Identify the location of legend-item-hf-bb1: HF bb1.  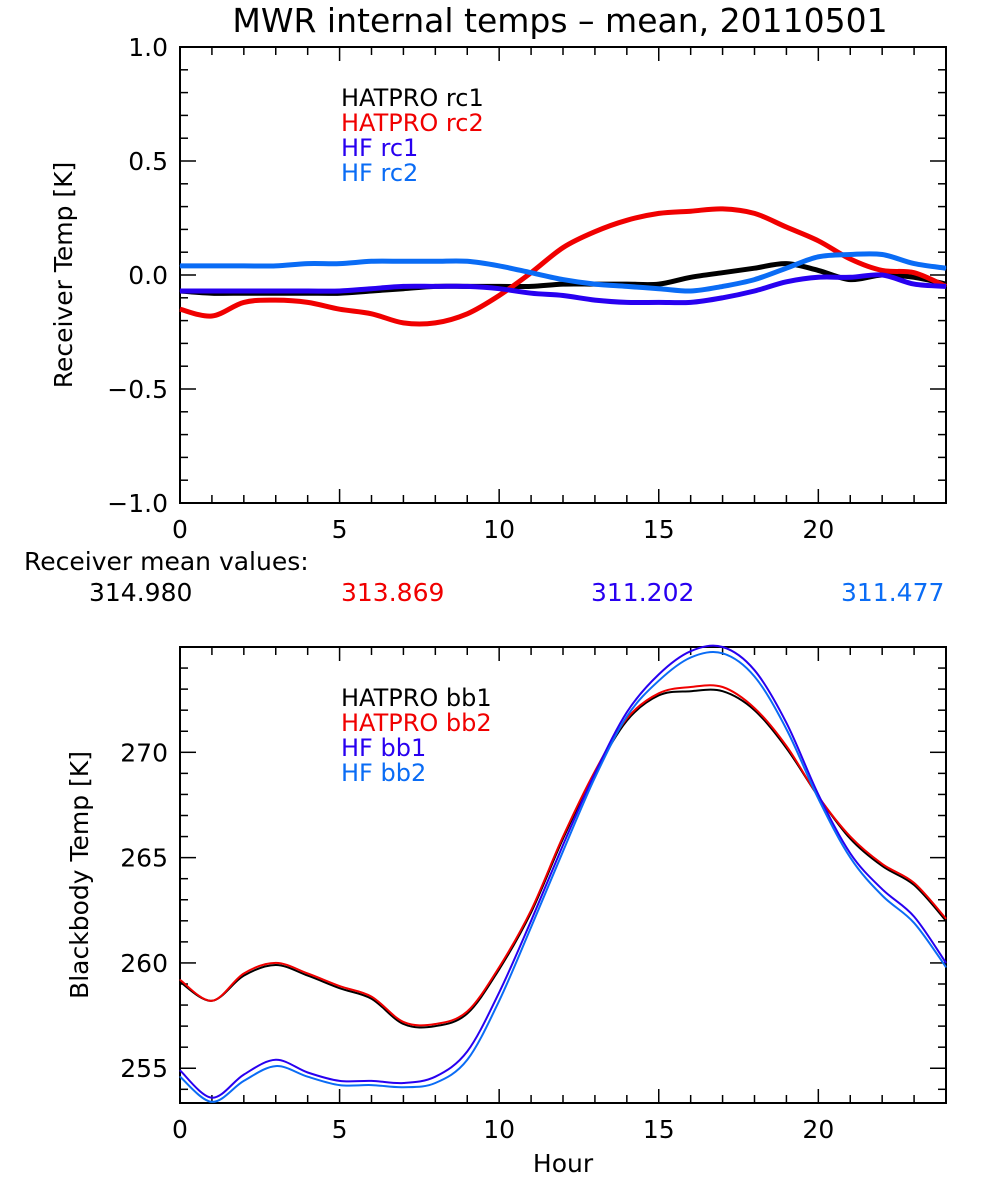
(383, 748).